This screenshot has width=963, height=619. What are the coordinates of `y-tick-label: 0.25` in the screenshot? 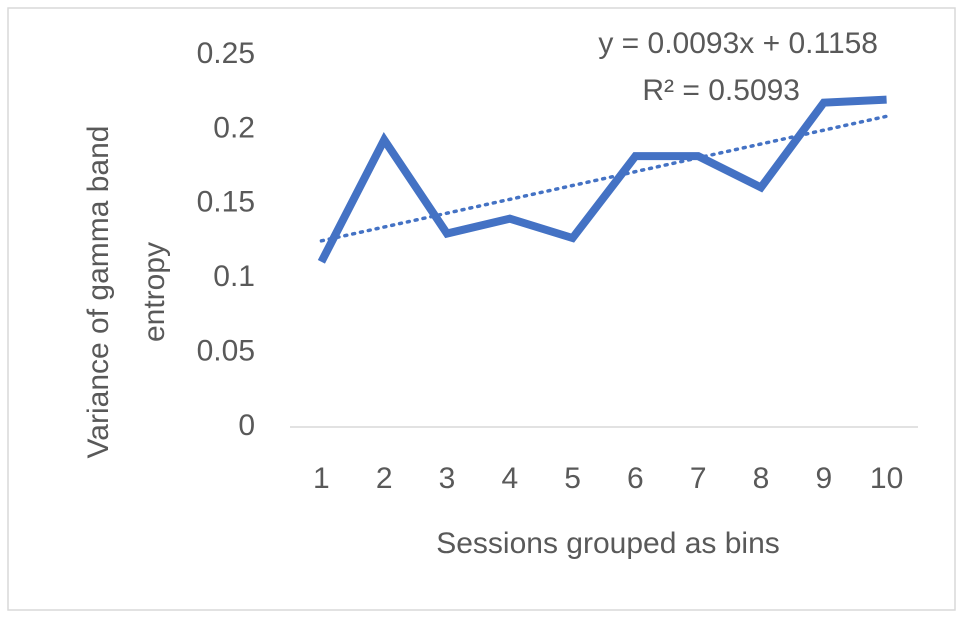 It's located at (226, 53).